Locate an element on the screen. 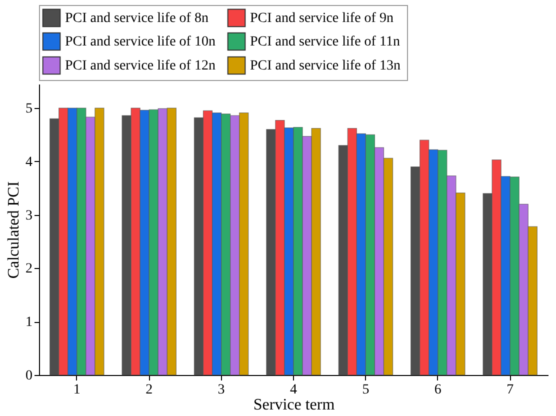 Image resolution: width=556 pixels, height=416 pixels. y-tick-label: 1 is located at coordinates (29, 322).